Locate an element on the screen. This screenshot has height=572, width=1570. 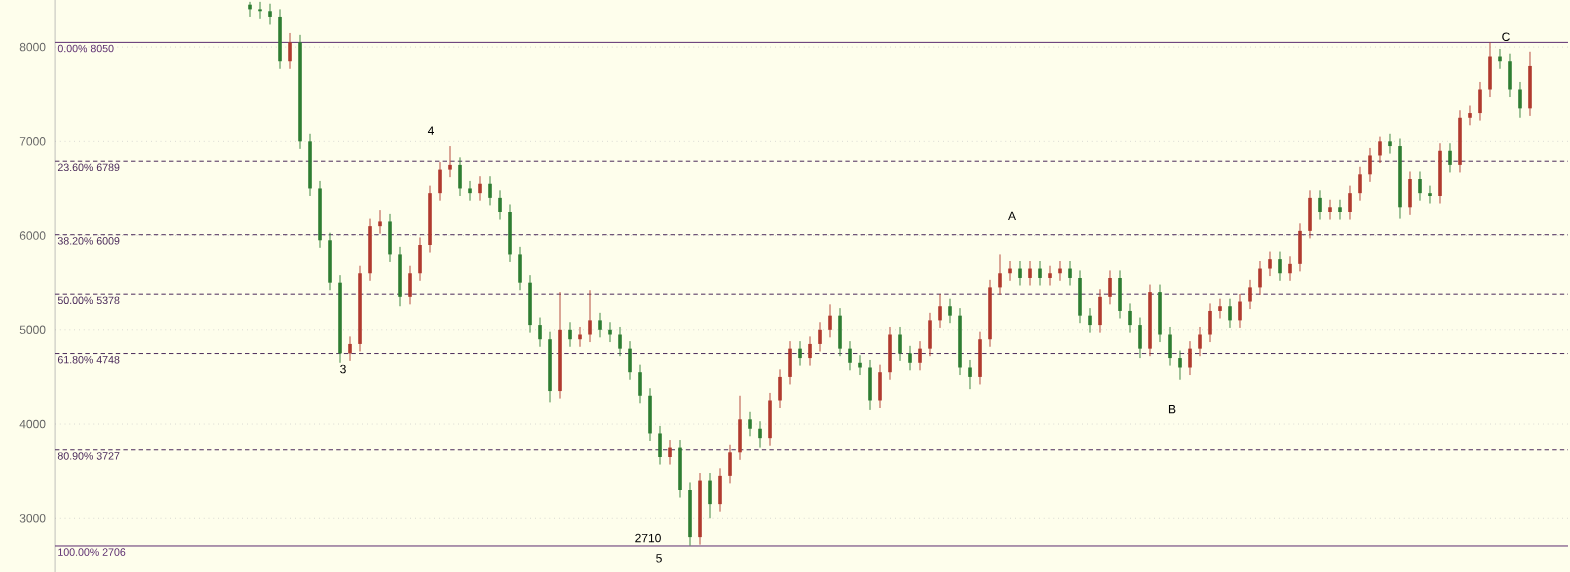
y-tick-label: 8000 is located at coordinates (32, 47).